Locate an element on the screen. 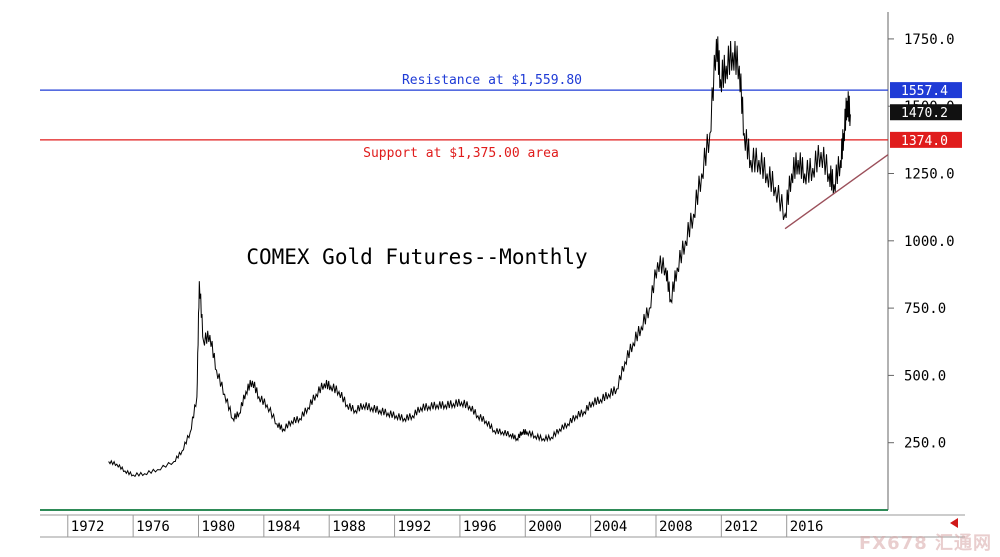 The height and width of the screenshot is (557, 1000). current-price-tag: 1470.2 is located at coordinates (926, 112).